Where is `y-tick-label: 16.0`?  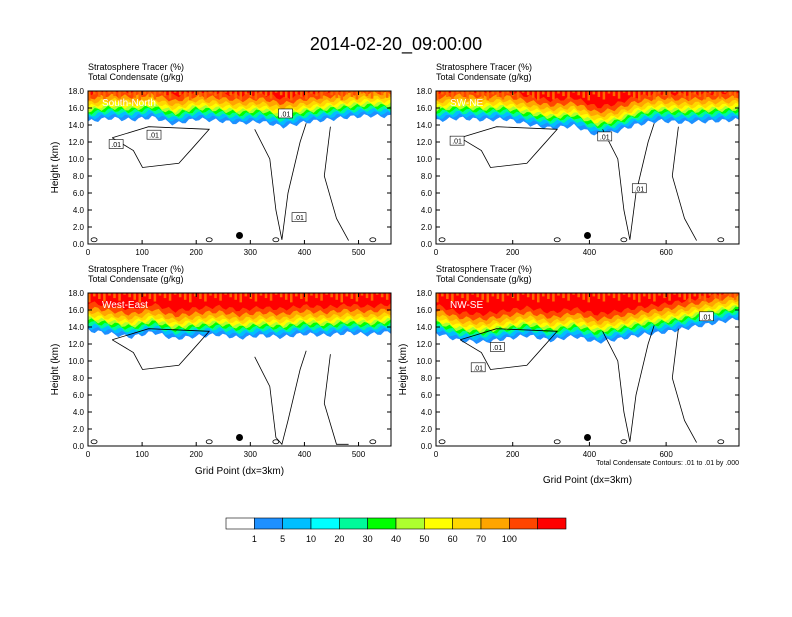 y-tick-label: 16.0 is located at coordinates (424, 108).